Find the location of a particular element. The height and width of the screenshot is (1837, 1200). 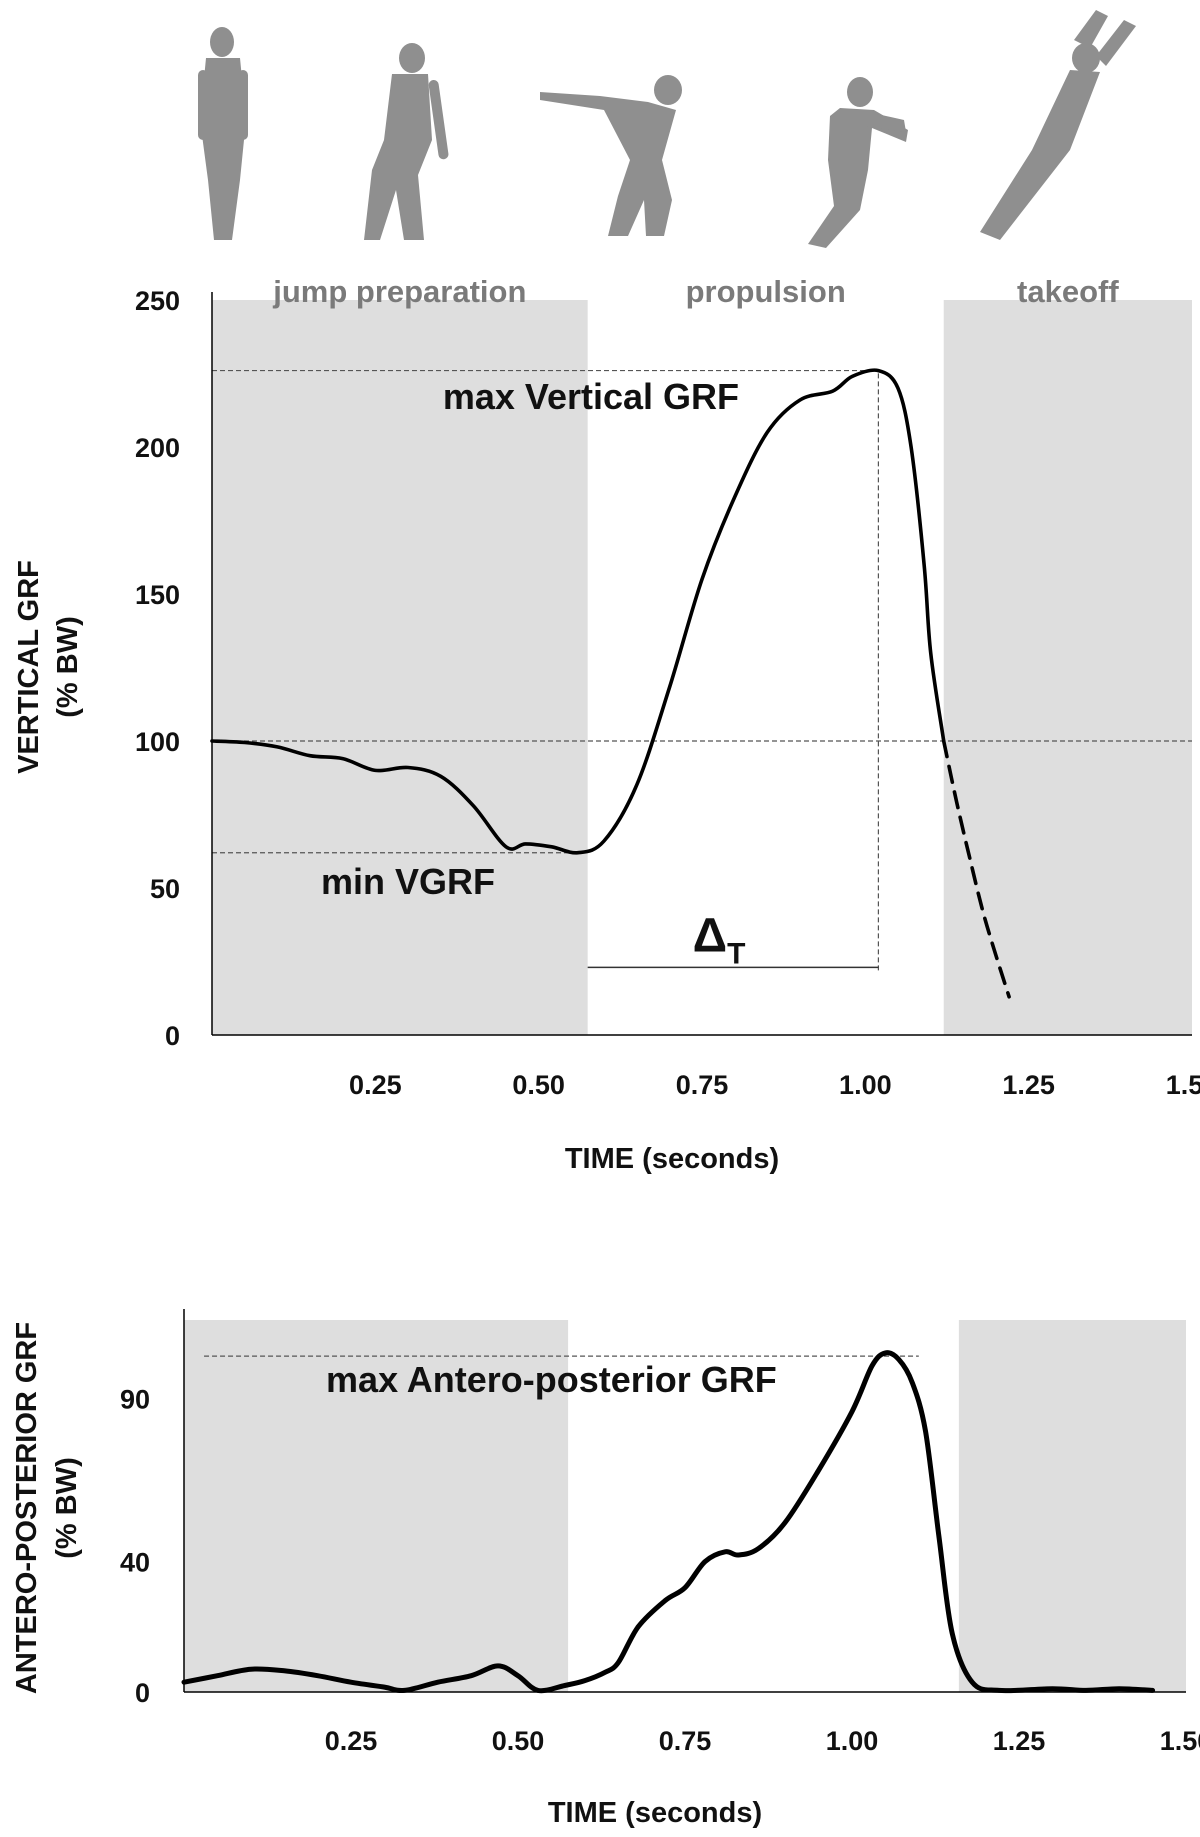

annotation-1: min VGRF is located at coordinates (408, 881).